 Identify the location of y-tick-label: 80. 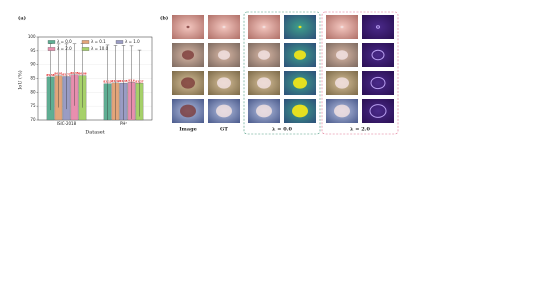
(33, 91).